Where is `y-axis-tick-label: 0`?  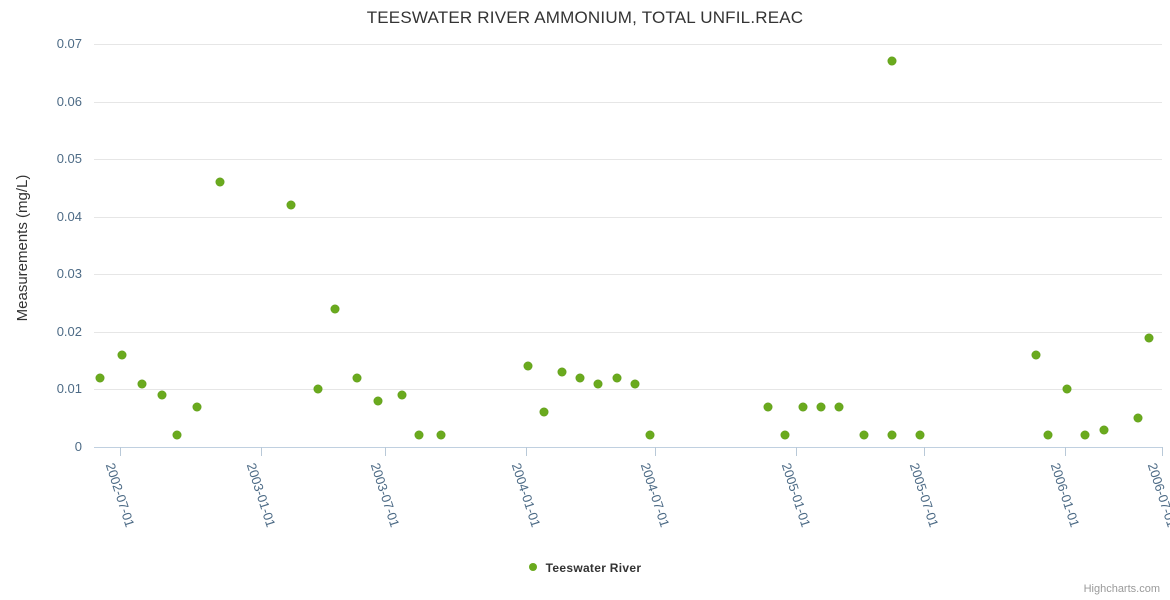
y-axis-tick-label: 0 is located at coordinates (78, 446).